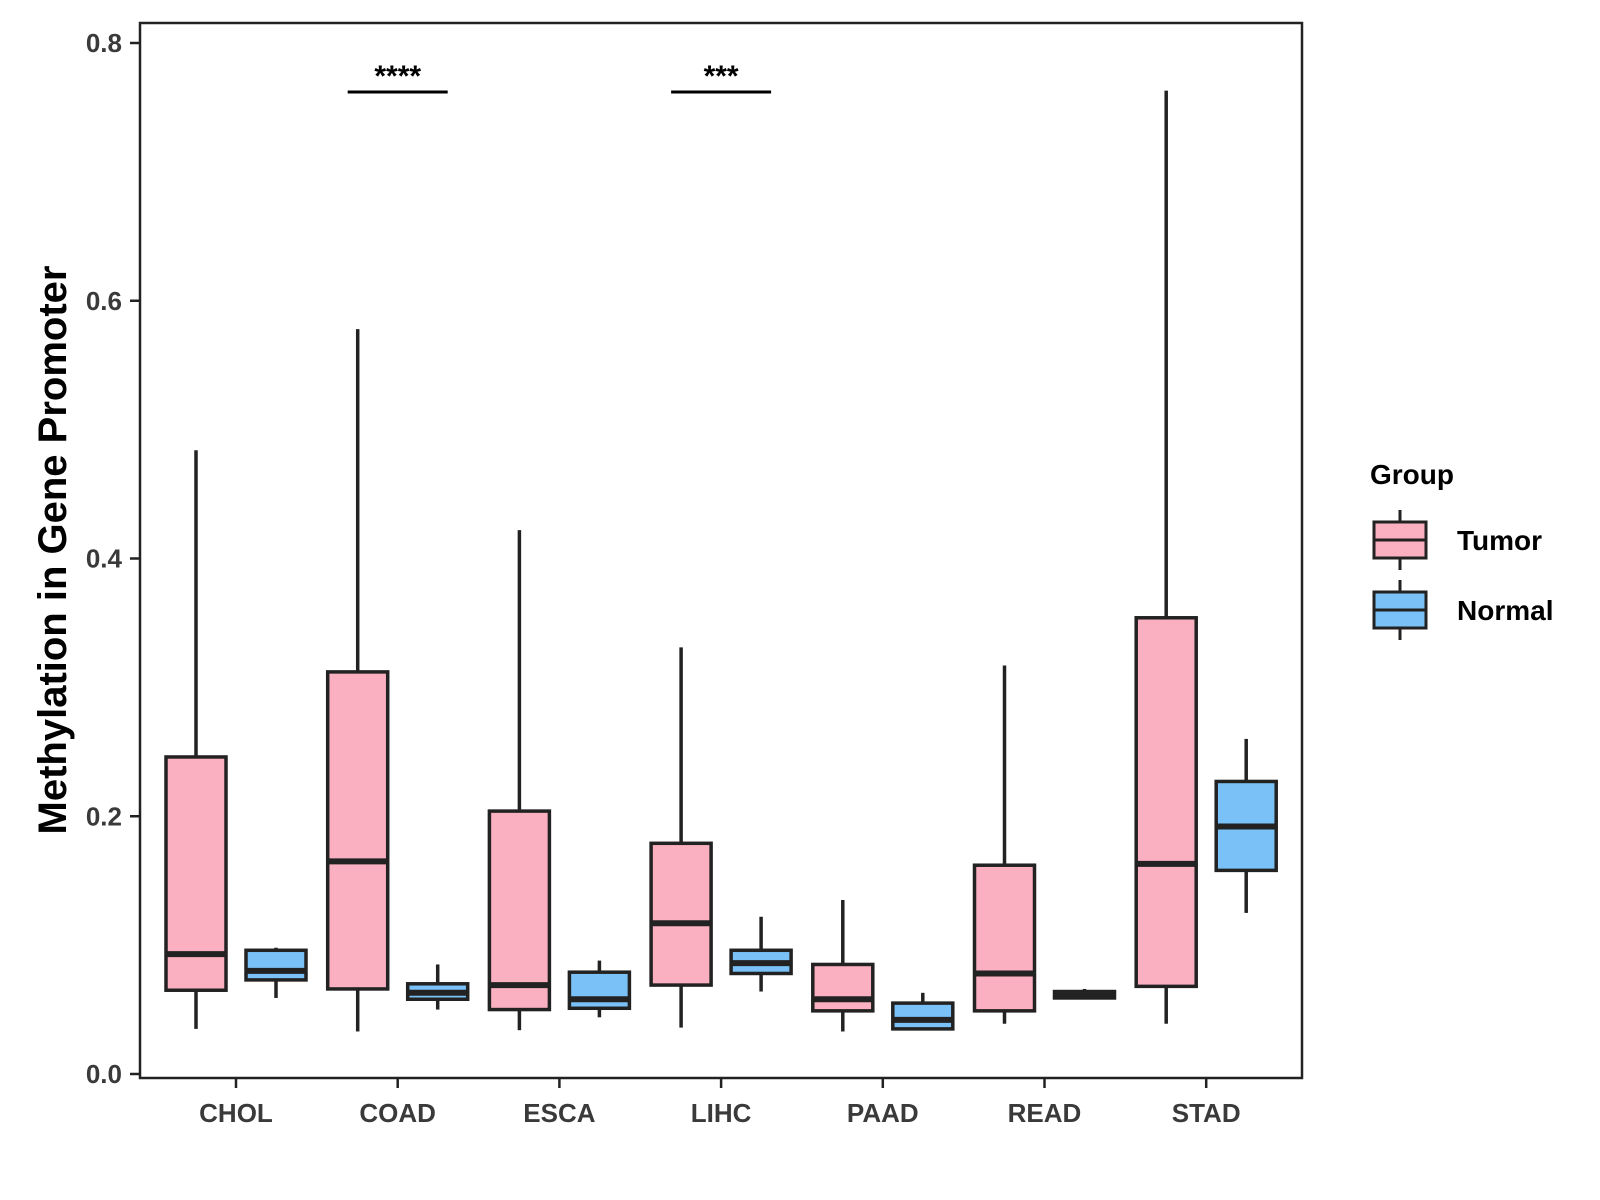 This screenshot has height=1200, width=1600. What do you see at coordinates (1045, 1113) in the screenshot?
I see `x-tick-label-read: READ` at bounding box center [1045, 1113].